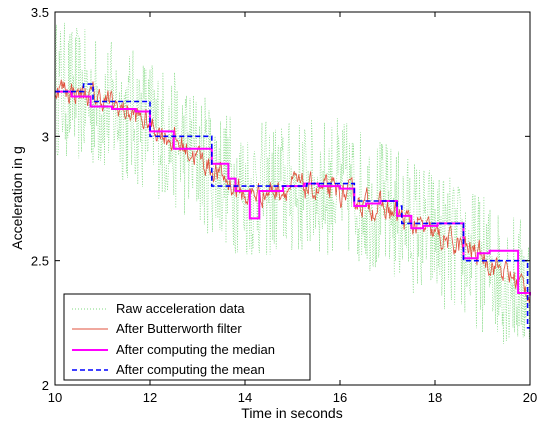  Describe the element at coordinates (45, 136) in the screenshot. I see `y-tick-label: 3` at that location.